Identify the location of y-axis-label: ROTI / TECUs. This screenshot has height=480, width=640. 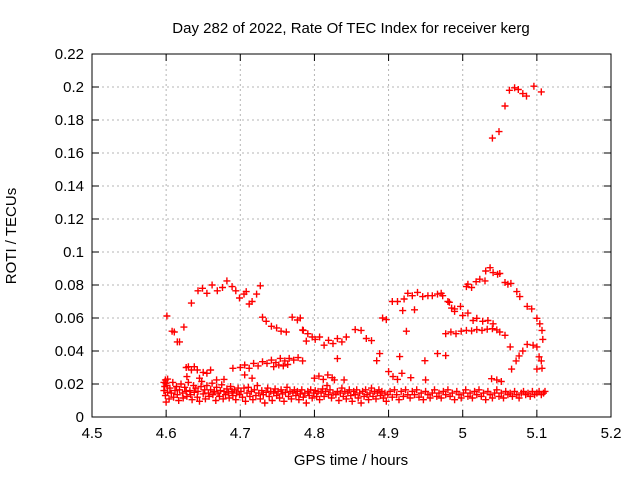
(11, 236).